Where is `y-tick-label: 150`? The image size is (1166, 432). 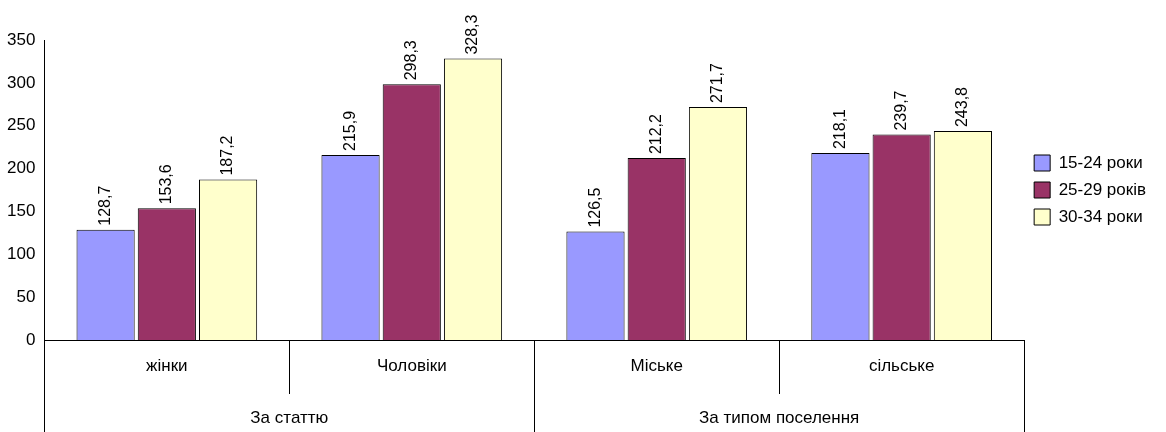
y-tick-label: 150 is located at coordinates (21, 211).